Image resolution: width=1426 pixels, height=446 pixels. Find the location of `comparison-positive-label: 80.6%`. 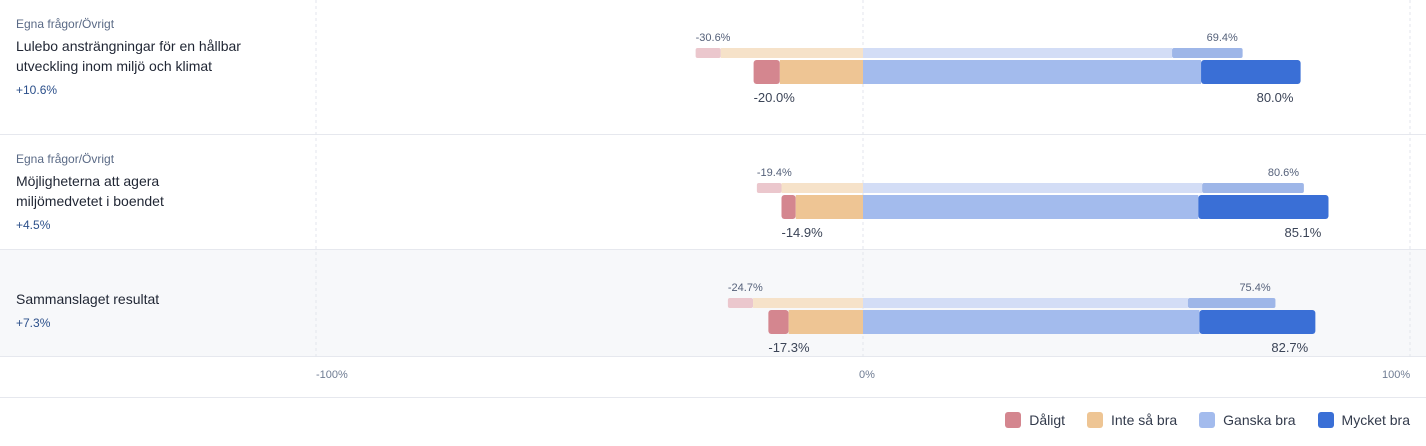

comparison-positive-label: 80.6% is located at coordinates (1283, 173).